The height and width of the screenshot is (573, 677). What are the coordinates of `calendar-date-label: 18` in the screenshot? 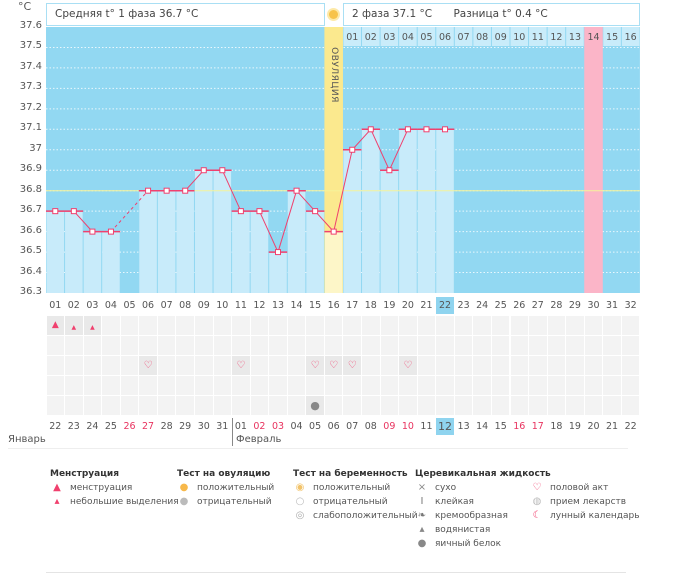 It's located at (556, 426).